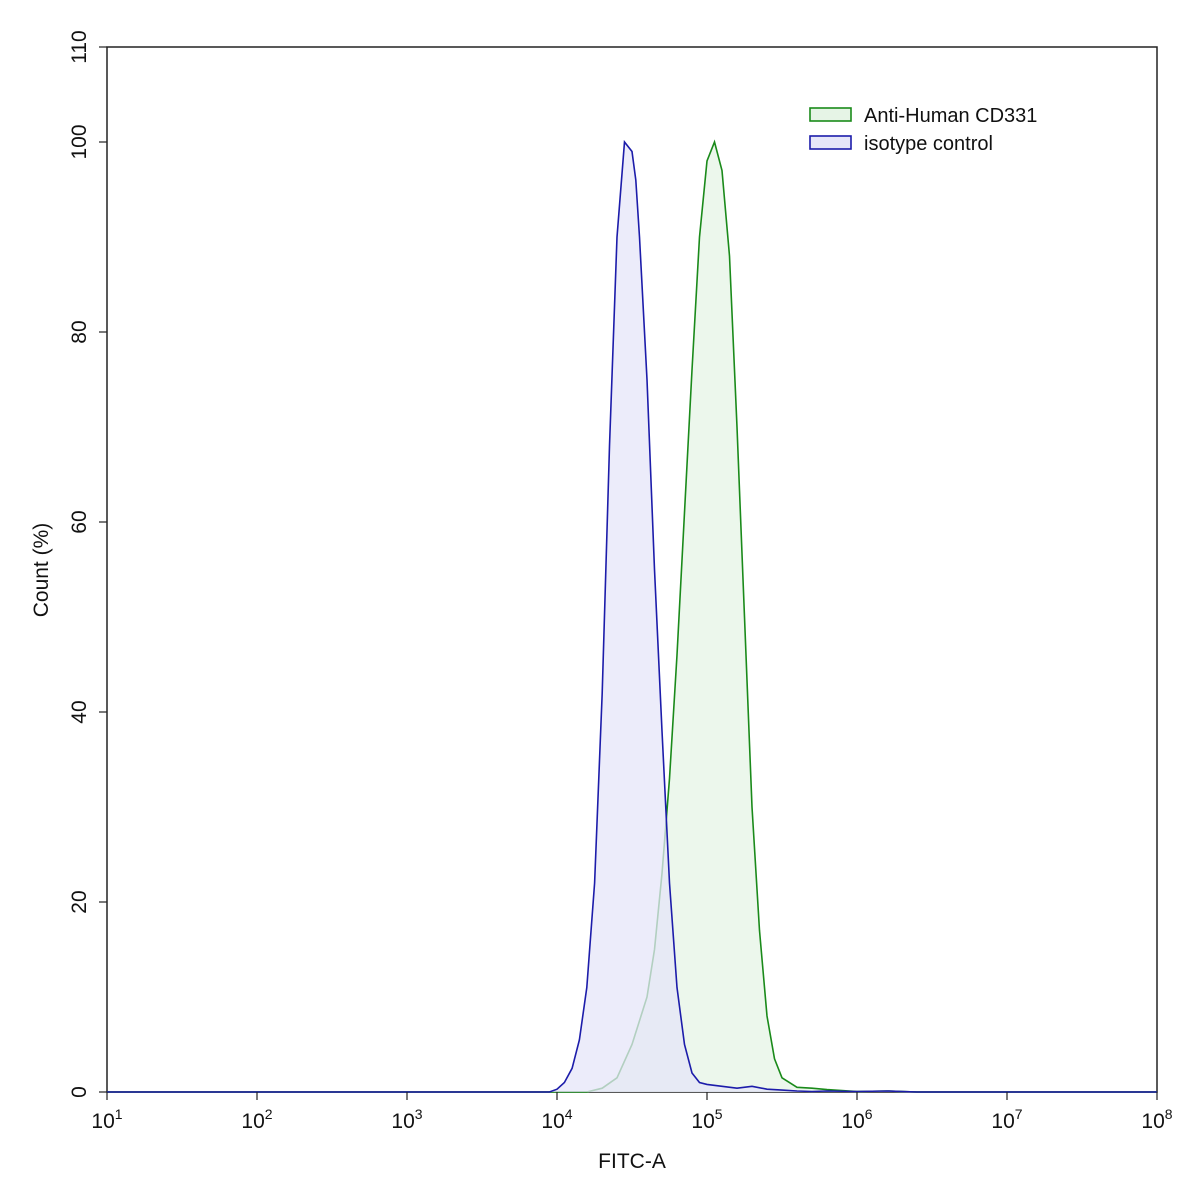  I want to click on y-tick-label: 20, so click(79, 901).